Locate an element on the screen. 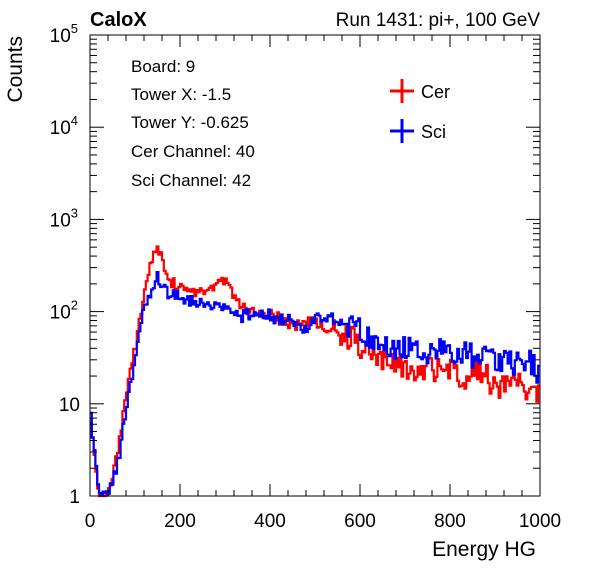 This screenshot has height=572, width=596. x-tick-label: 800 is located at coordinates (450, 521).